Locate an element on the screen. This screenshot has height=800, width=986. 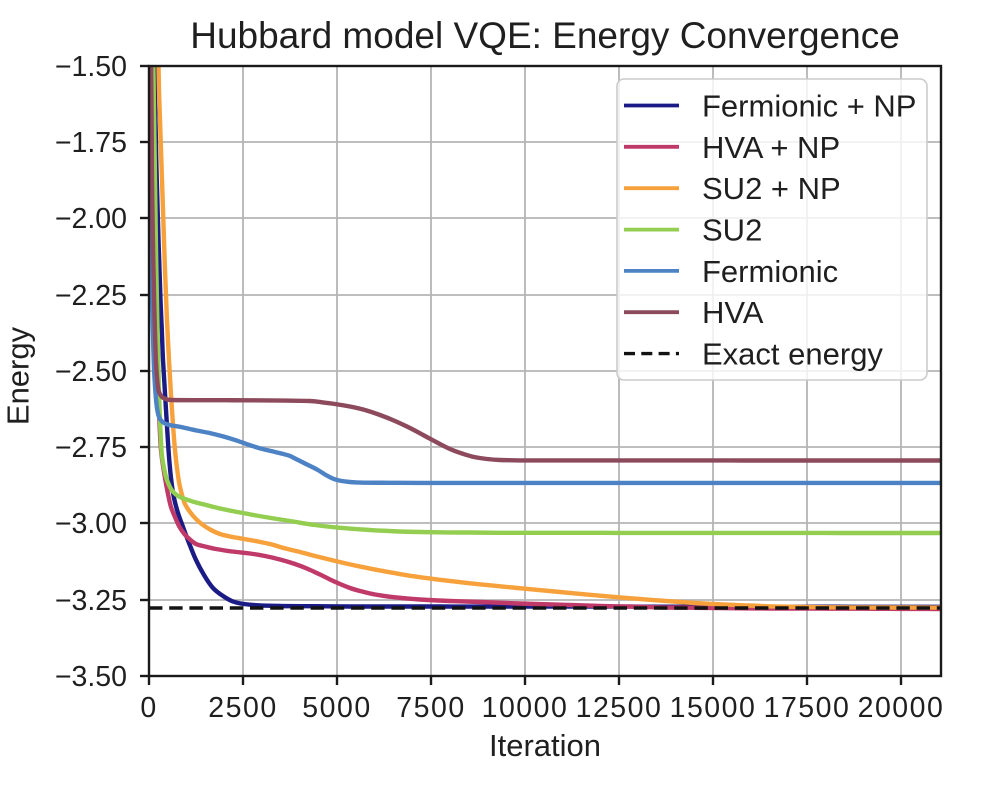
svg-text: Fermionic + NP is located at coordinates (809, 106).